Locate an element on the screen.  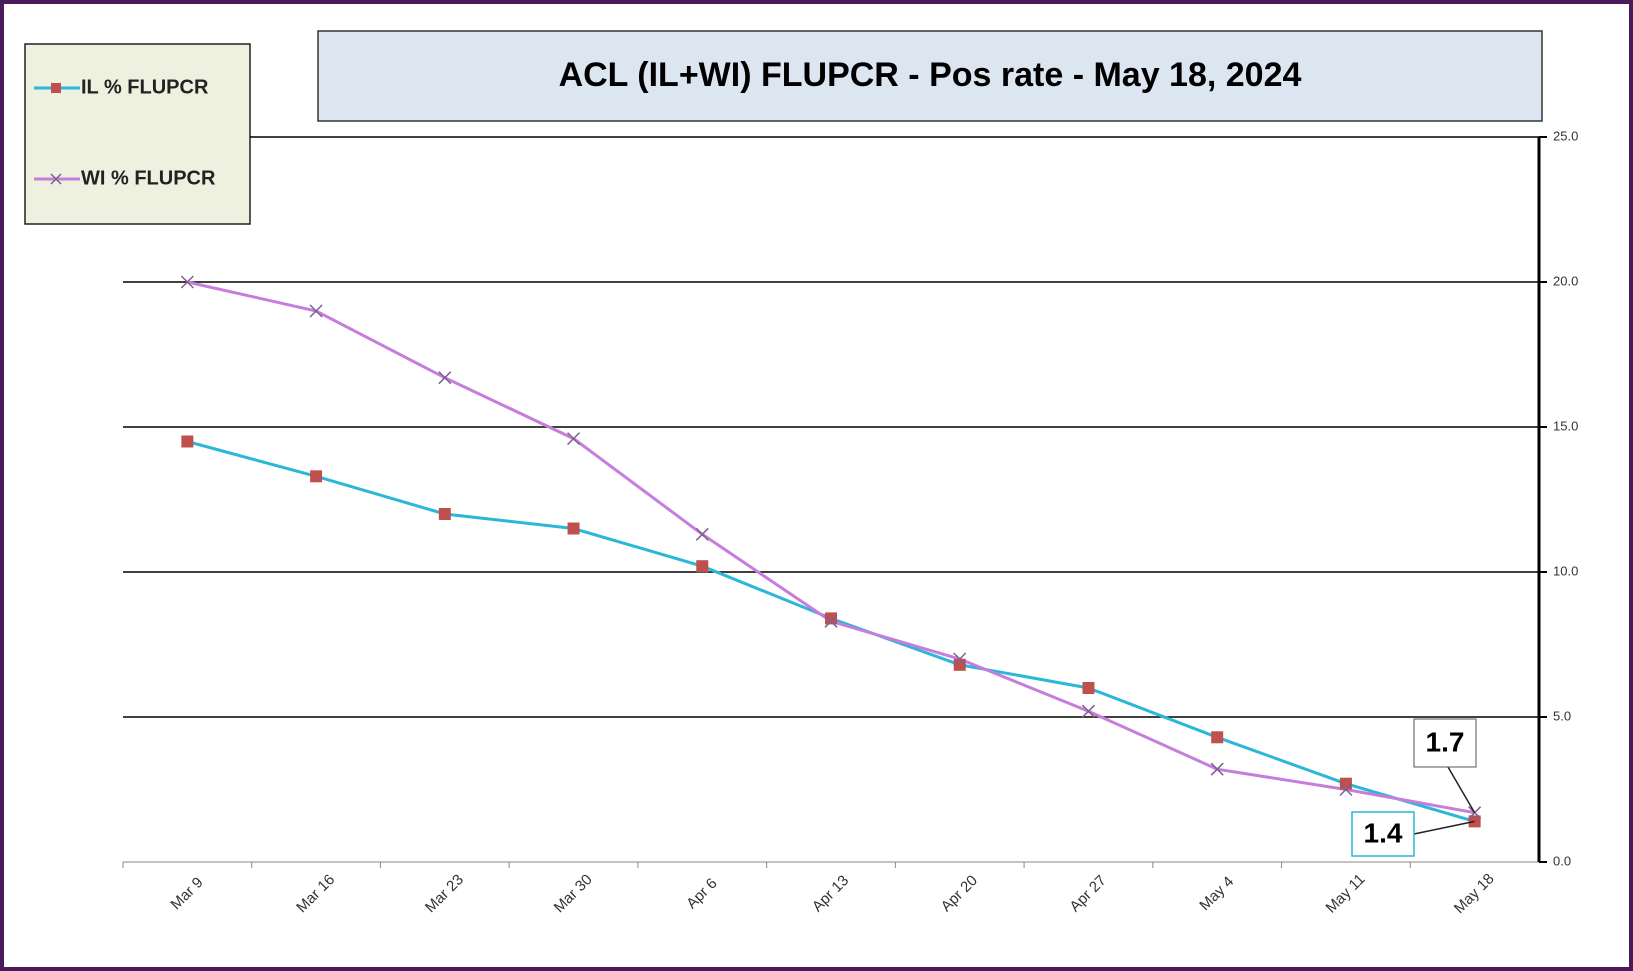
y-tick-label: 0.0 is located at coordinates (1562, 860).